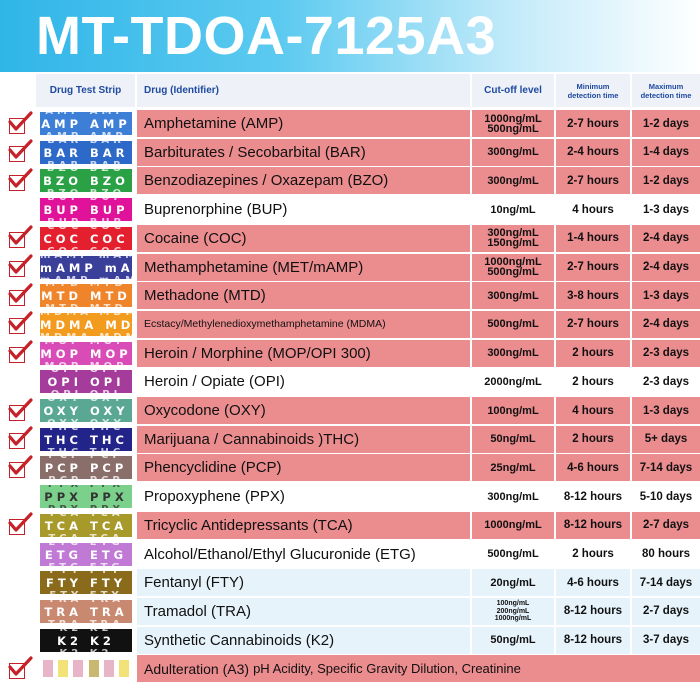  I want to click on strip-code-bot: ETG ETG, so click(86, 564).